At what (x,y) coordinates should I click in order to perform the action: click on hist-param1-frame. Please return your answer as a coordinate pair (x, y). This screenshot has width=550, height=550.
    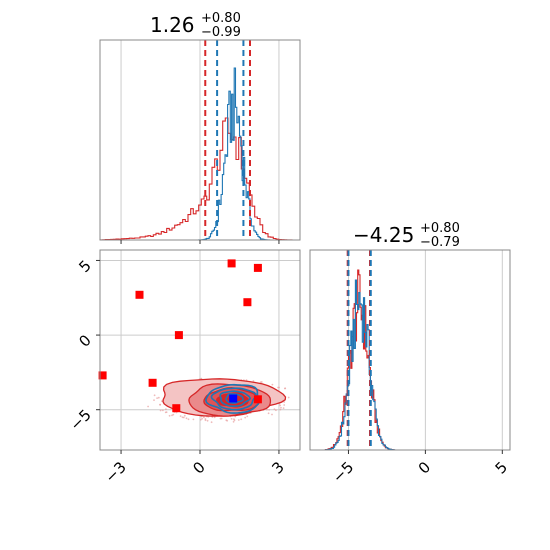
    Looking at the image, I should click on (410, 350).